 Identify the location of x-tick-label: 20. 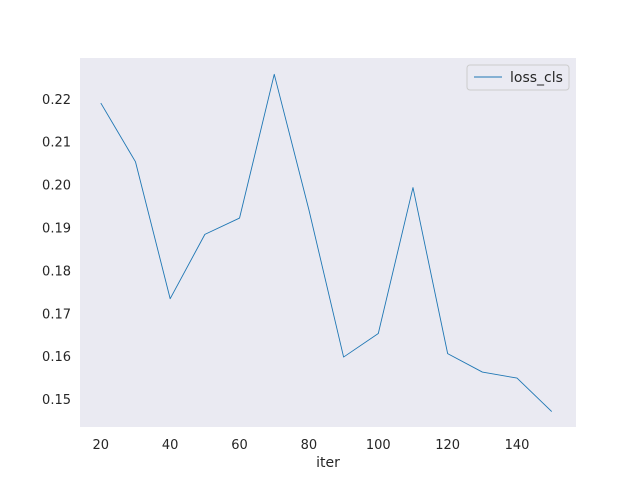
(101, 445).